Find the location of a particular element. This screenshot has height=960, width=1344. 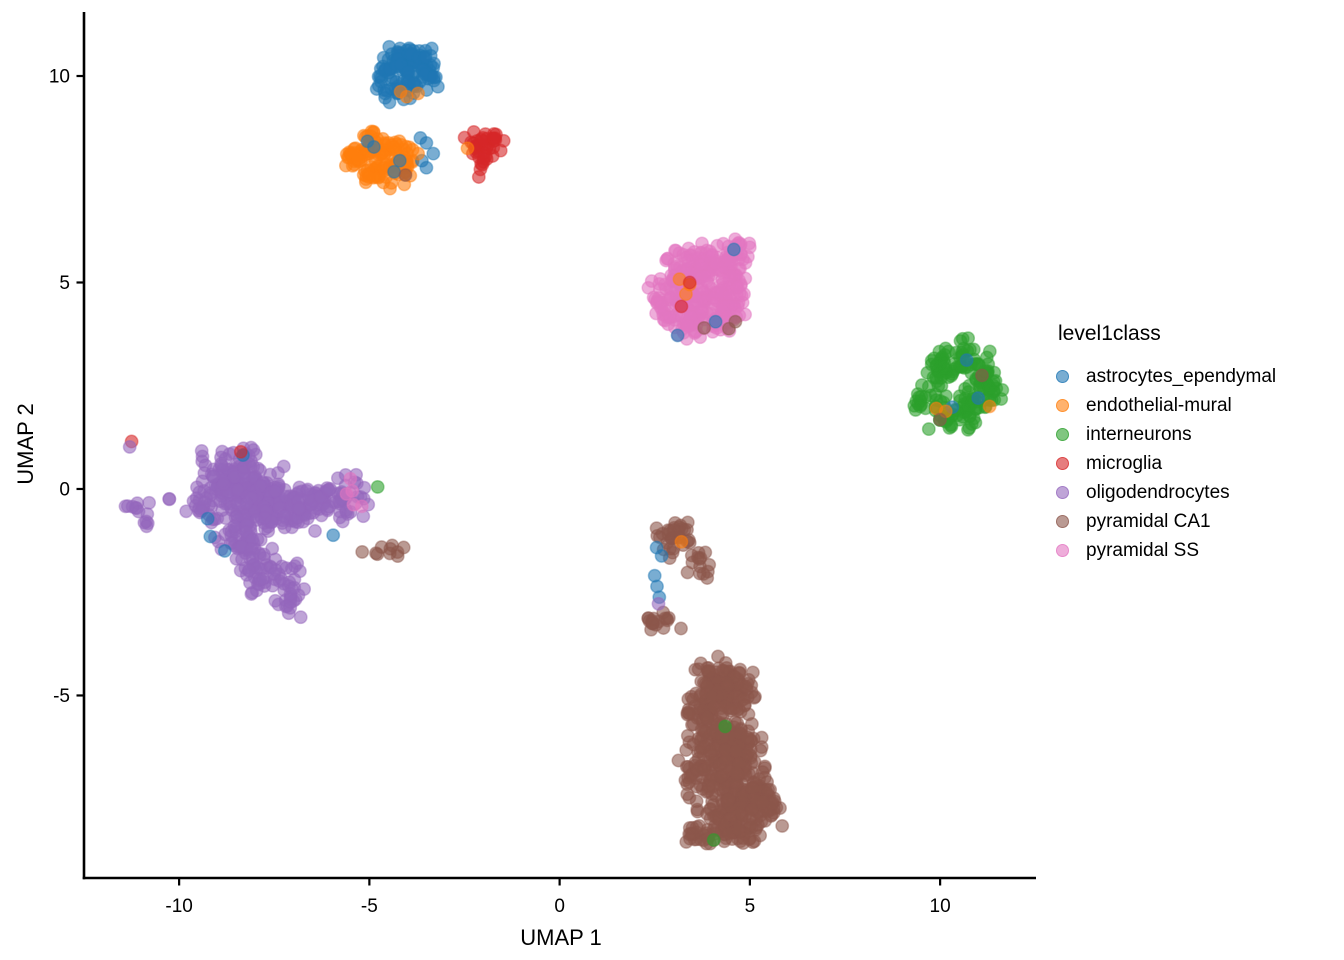

x-tick-label: 10 is located at coordinates (940, 906).